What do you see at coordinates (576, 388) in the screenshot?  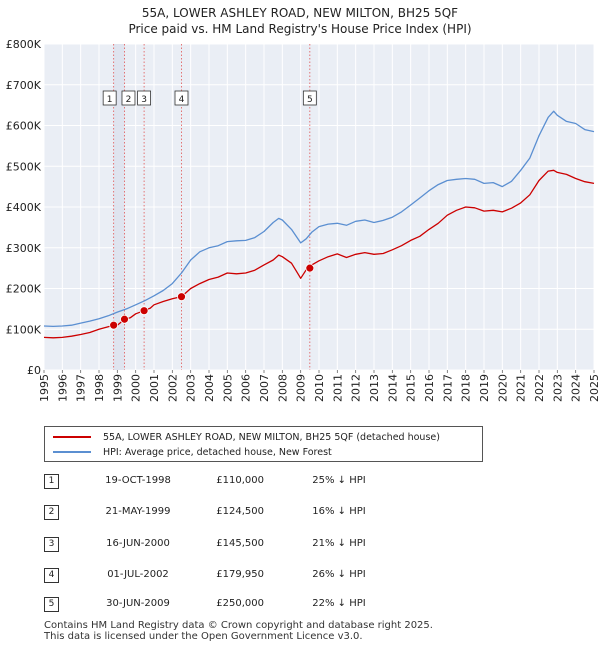 I see `x-tick-label: 2024` at bounding box center [576, 388].